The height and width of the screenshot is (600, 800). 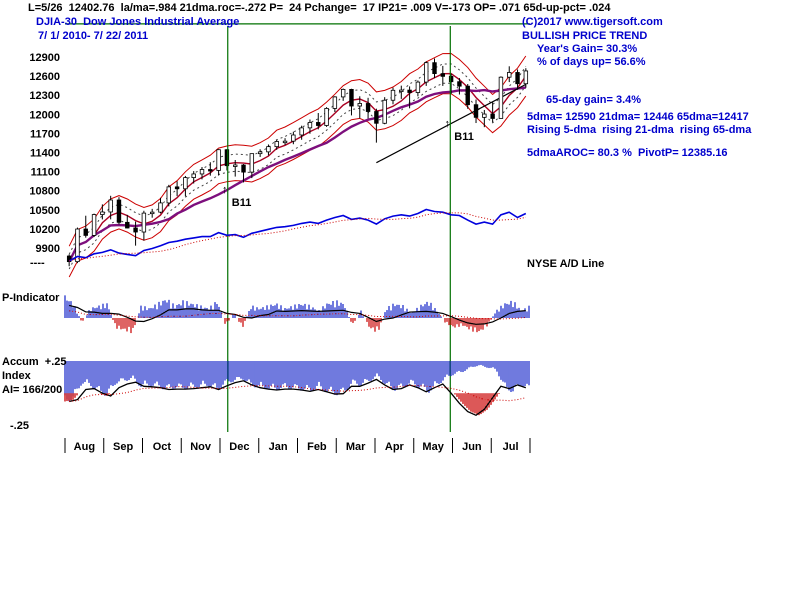 What do you see at coordinates (201, 447) in the screenshot?
I see `month-label: Nov` at bounding box center [201, 447].